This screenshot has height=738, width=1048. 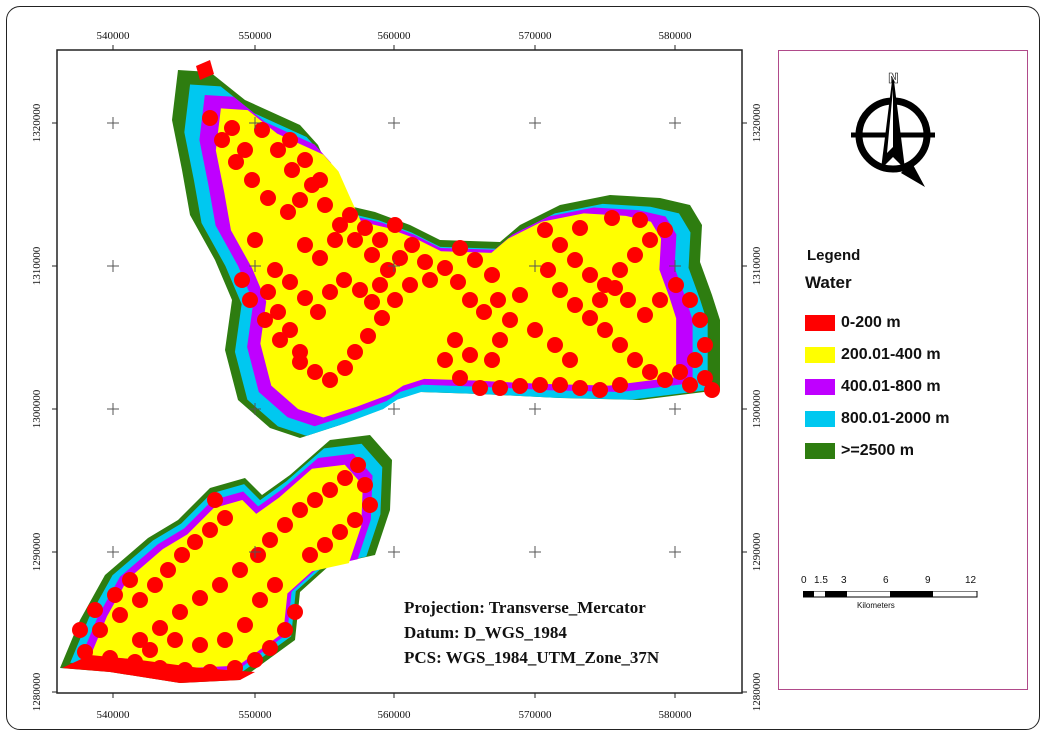 I want to click on scale-label-4: 9, so click(x=928, y=580).